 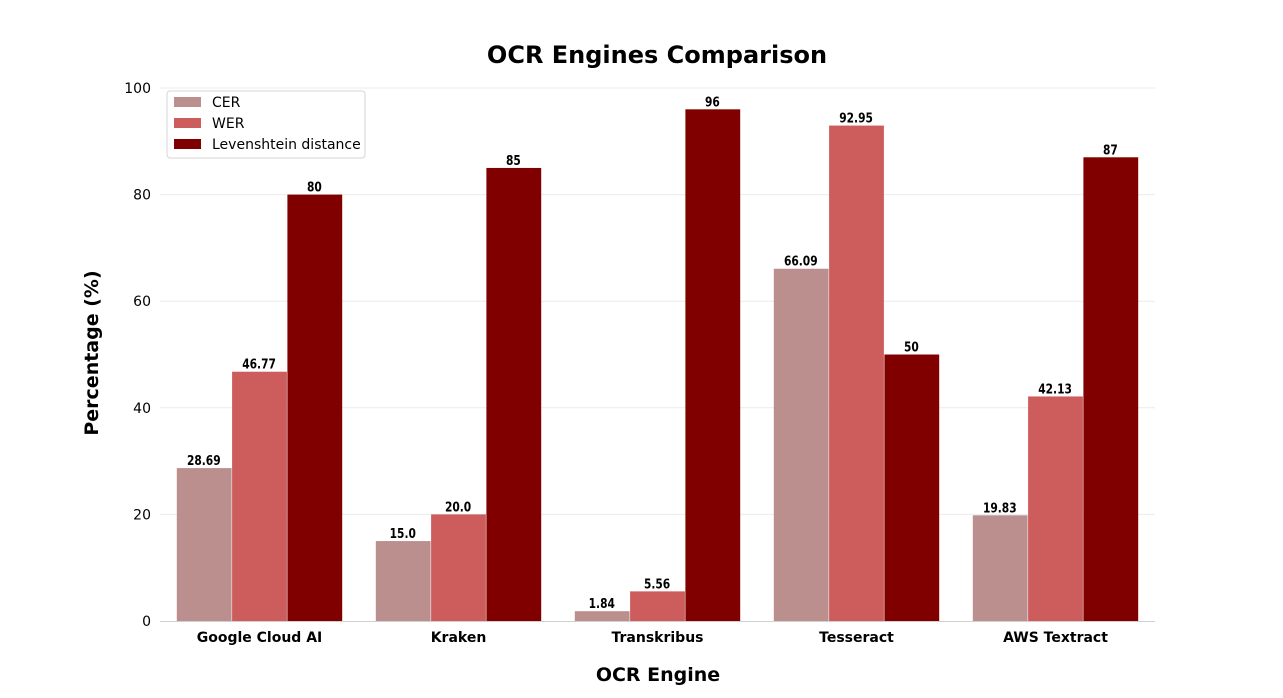 I want to click on data-label: 1.84, so click(x=602, y=603).